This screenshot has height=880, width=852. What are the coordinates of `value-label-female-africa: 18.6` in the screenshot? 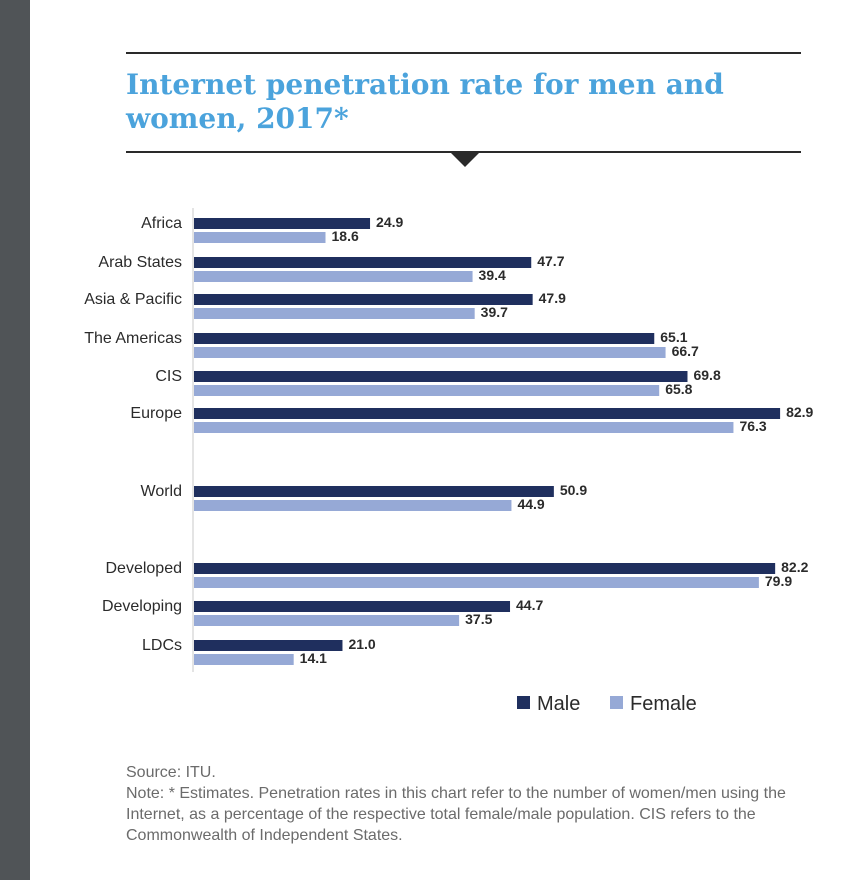 It's located at (345, 236).